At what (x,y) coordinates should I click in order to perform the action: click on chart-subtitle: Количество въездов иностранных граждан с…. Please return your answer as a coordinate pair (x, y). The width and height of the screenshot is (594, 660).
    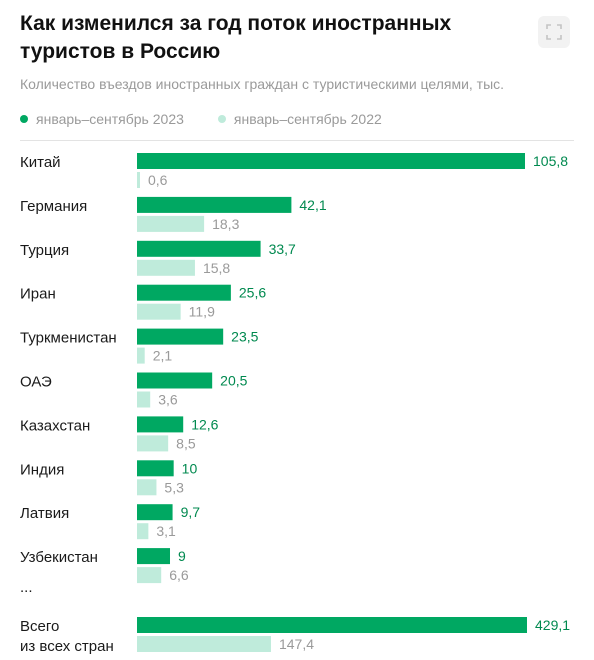
    Looking at the image, I should click on (262, 84).